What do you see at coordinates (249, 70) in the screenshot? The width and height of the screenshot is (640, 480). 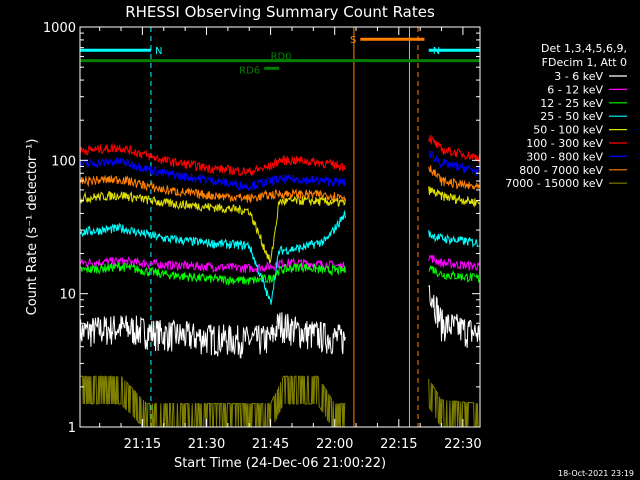 I see `annotation-label-4: RD6` at bounding box center [249, 70].